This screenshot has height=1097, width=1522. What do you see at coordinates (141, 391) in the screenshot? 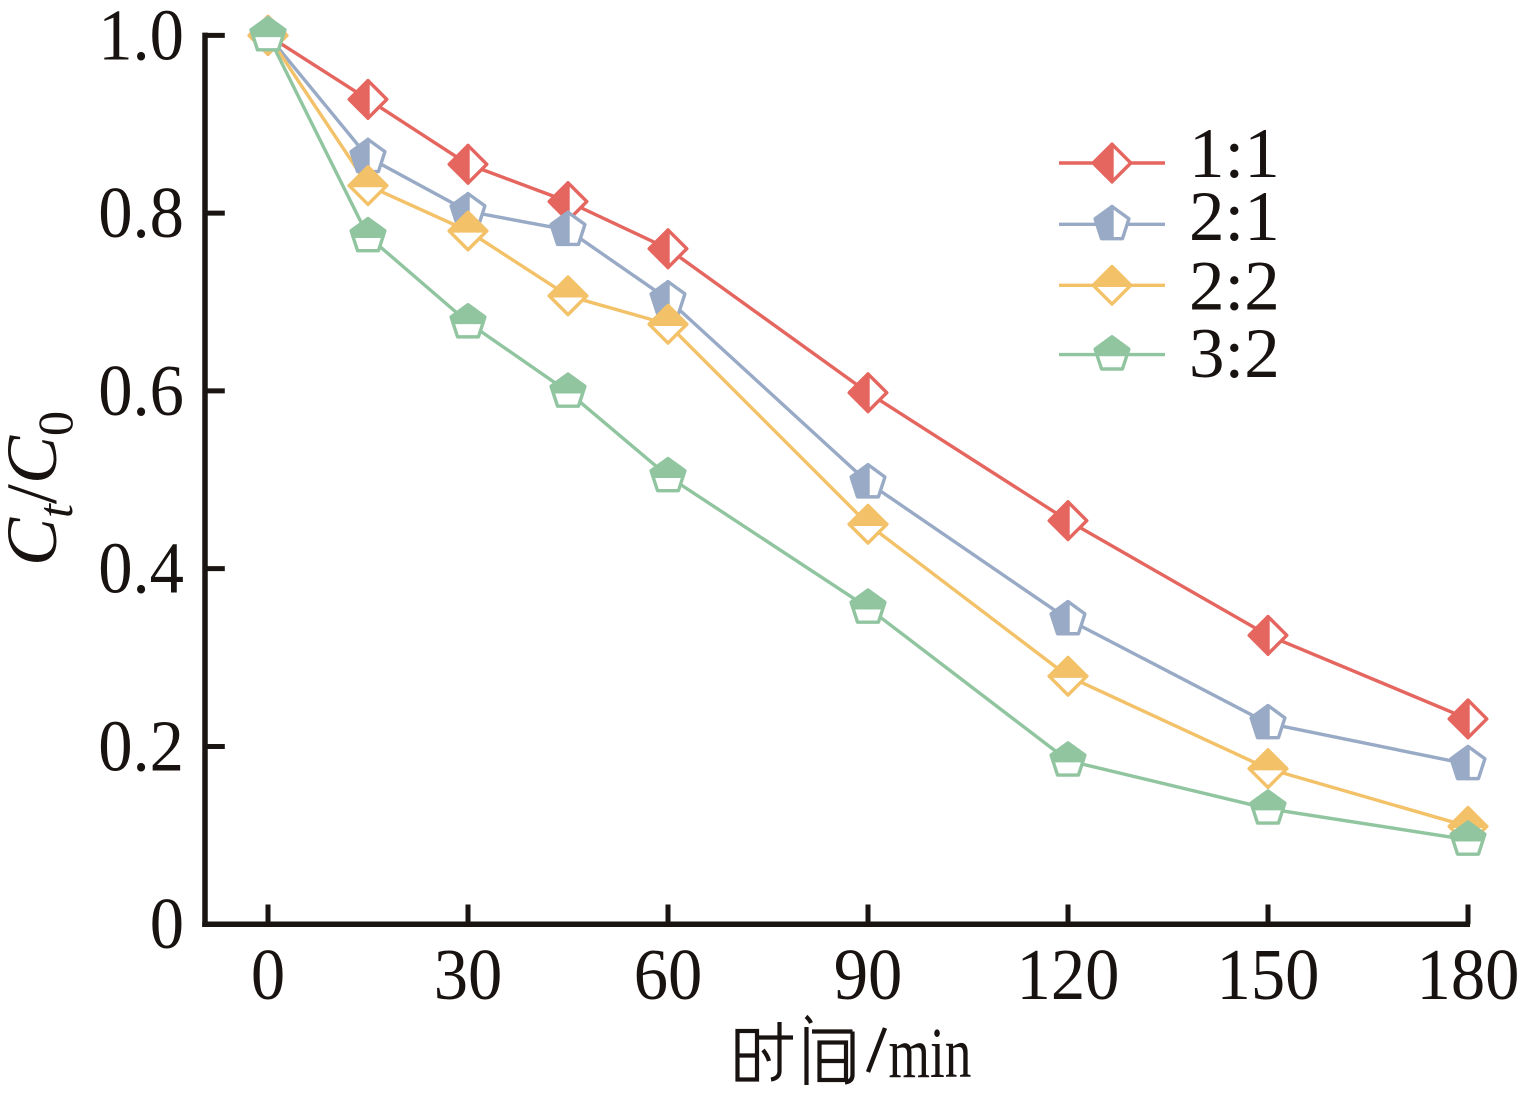
I see `svg-text: 0.6` at bounding box center [141, 391].